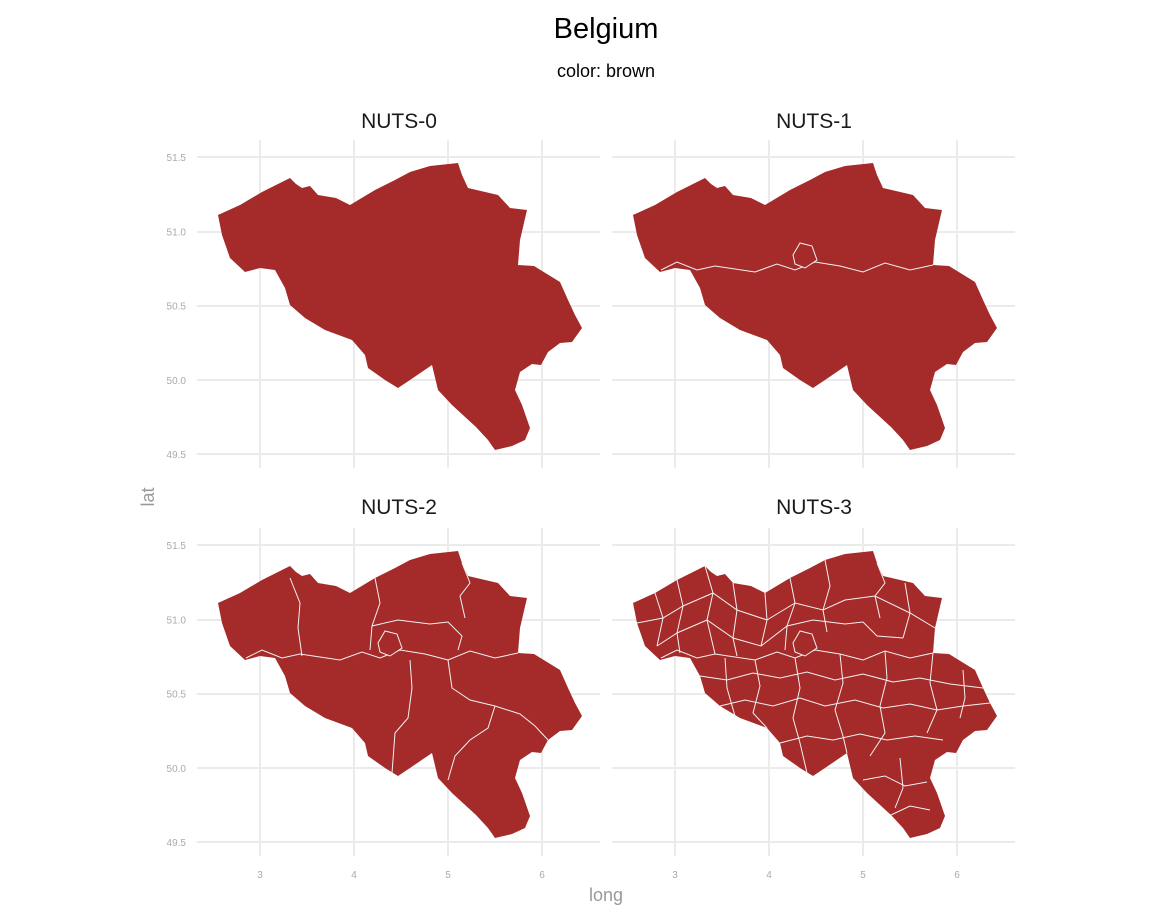 The width and height of the screenshot is (1152, 921). I want to click on panel-nuts-1: NUTS-1, so click(813, 289).